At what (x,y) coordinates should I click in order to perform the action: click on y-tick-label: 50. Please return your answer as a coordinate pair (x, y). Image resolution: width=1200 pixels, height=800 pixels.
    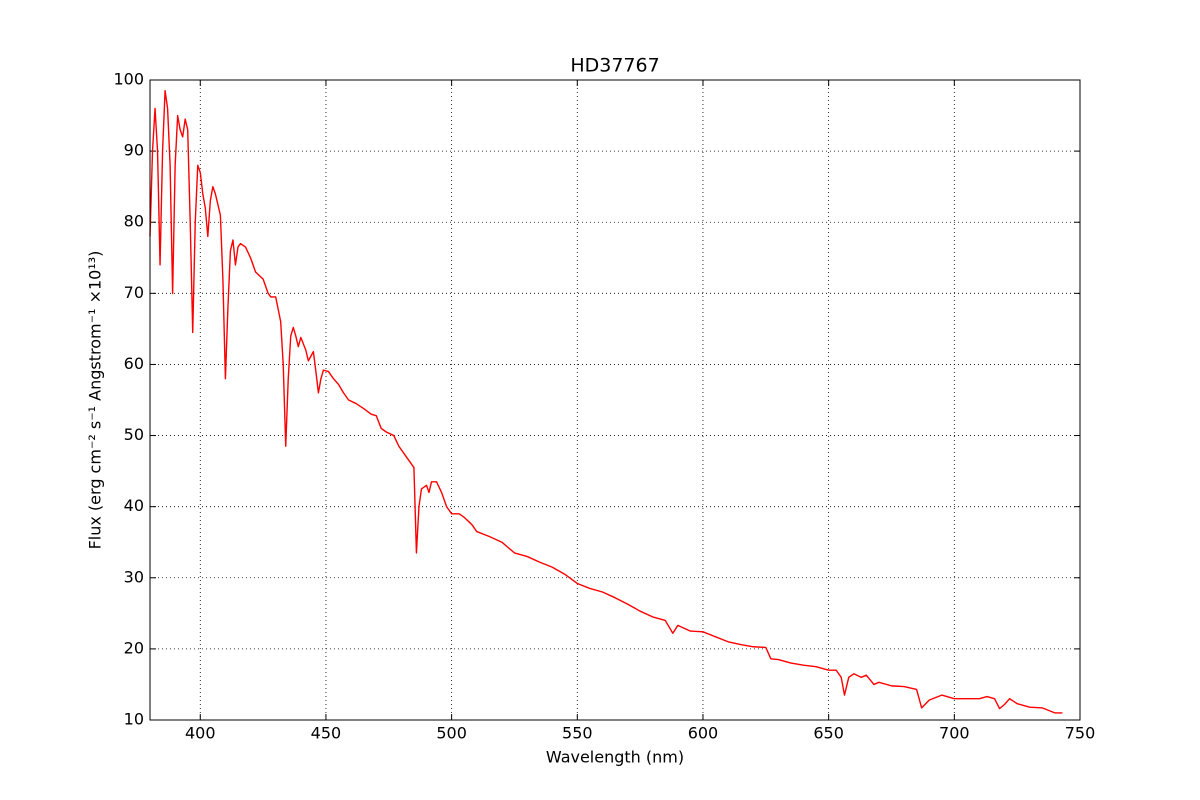
    Looking at the image, I should click on (134, 434).